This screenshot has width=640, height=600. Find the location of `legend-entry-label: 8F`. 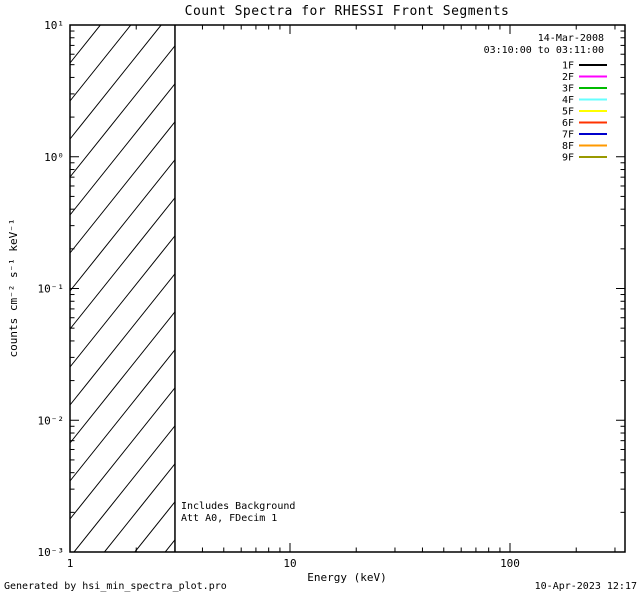

legend-entry-label: 8F is located at coordinates (568, 146).